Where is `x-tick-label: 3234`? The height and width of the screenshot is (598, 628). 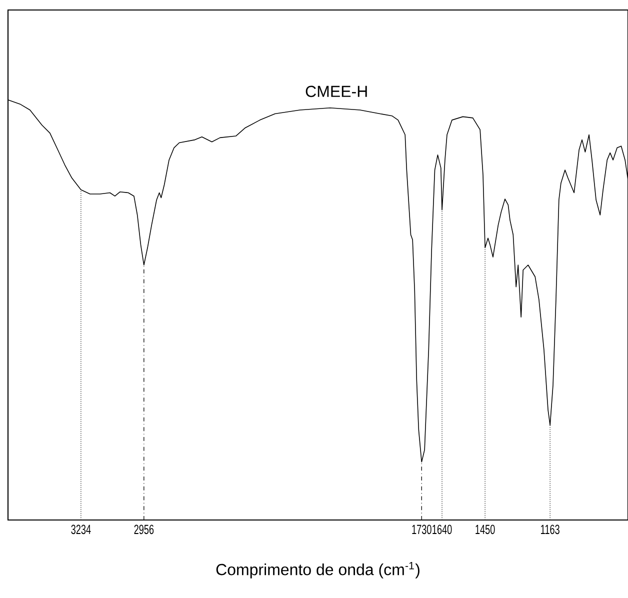
x-tick-label: 3234 is located at coordinates (81, 529).